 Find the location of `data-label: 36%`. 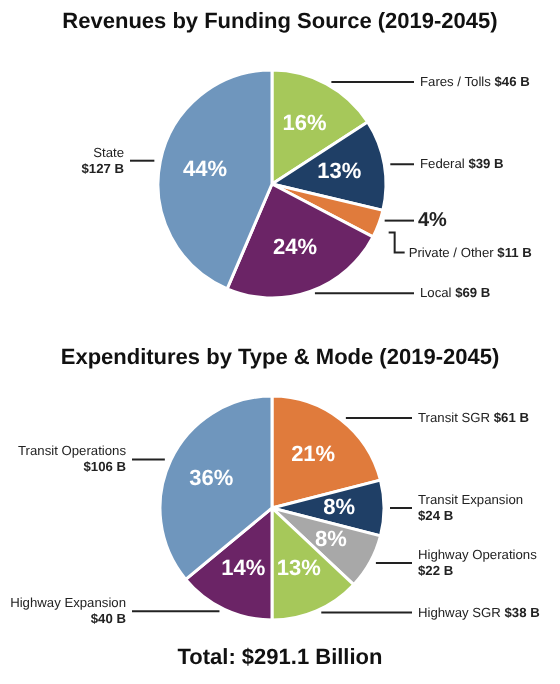

data-label: 36% is located at coordinates (211, 479).